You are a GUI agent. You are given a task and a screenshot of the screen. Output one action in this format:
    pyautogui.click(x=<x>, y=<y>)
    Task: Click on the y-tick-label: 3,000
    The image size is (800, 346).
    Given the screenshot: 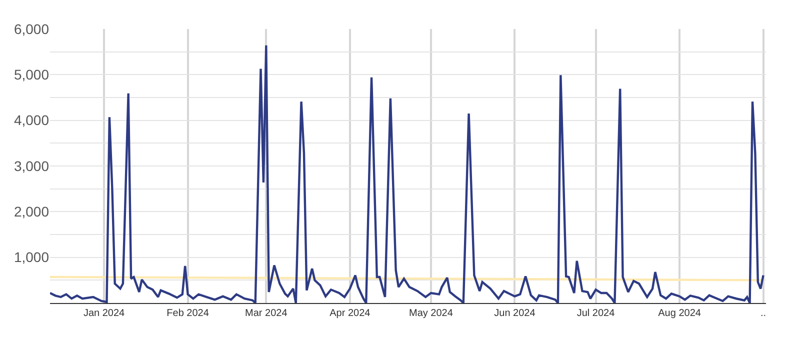 What is the action you would take?
    pyautogui.click(x=32, y=166)
    